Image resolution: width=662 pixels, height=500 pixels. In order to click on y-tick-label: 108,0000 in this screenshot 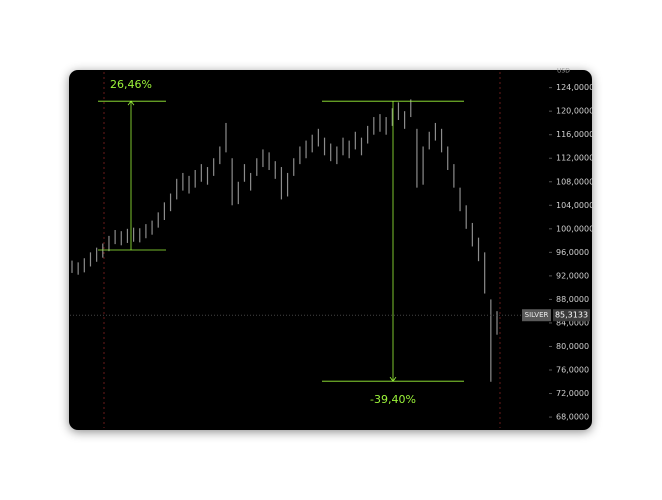, I will do `click(575, 181)`.